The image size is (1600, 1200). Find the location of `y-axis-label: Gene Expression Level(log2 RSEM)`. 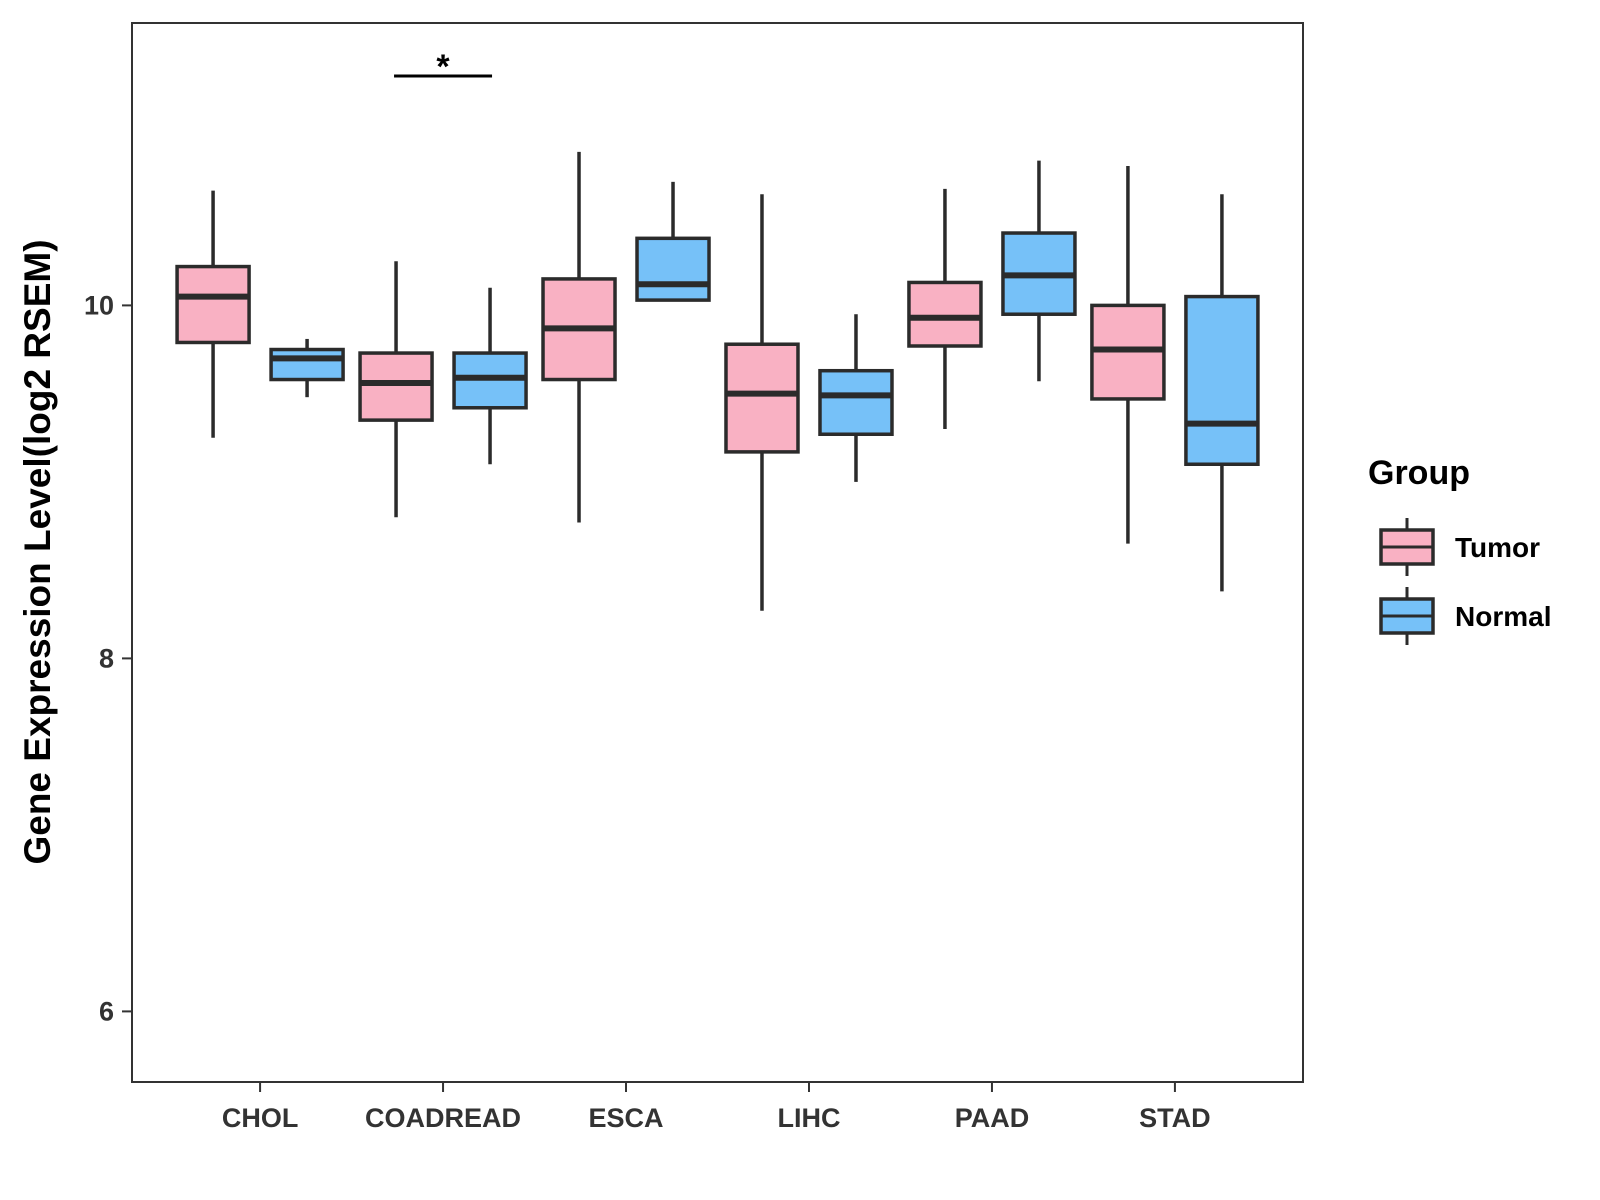

y-axis-label: Gene Expression Level(log2 RSEM) is located at coordinates (37, 551).